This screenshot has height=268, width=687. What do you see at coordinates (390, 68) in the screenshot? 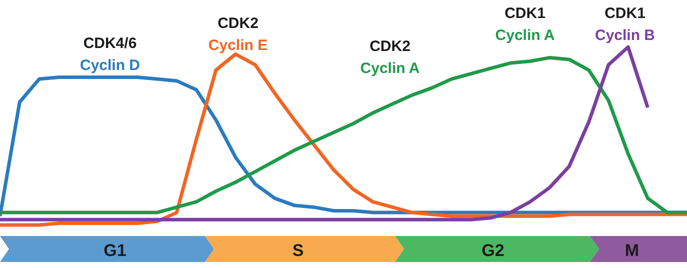
I see `annotation: Cyclin A` at bounding box center [390, 68].